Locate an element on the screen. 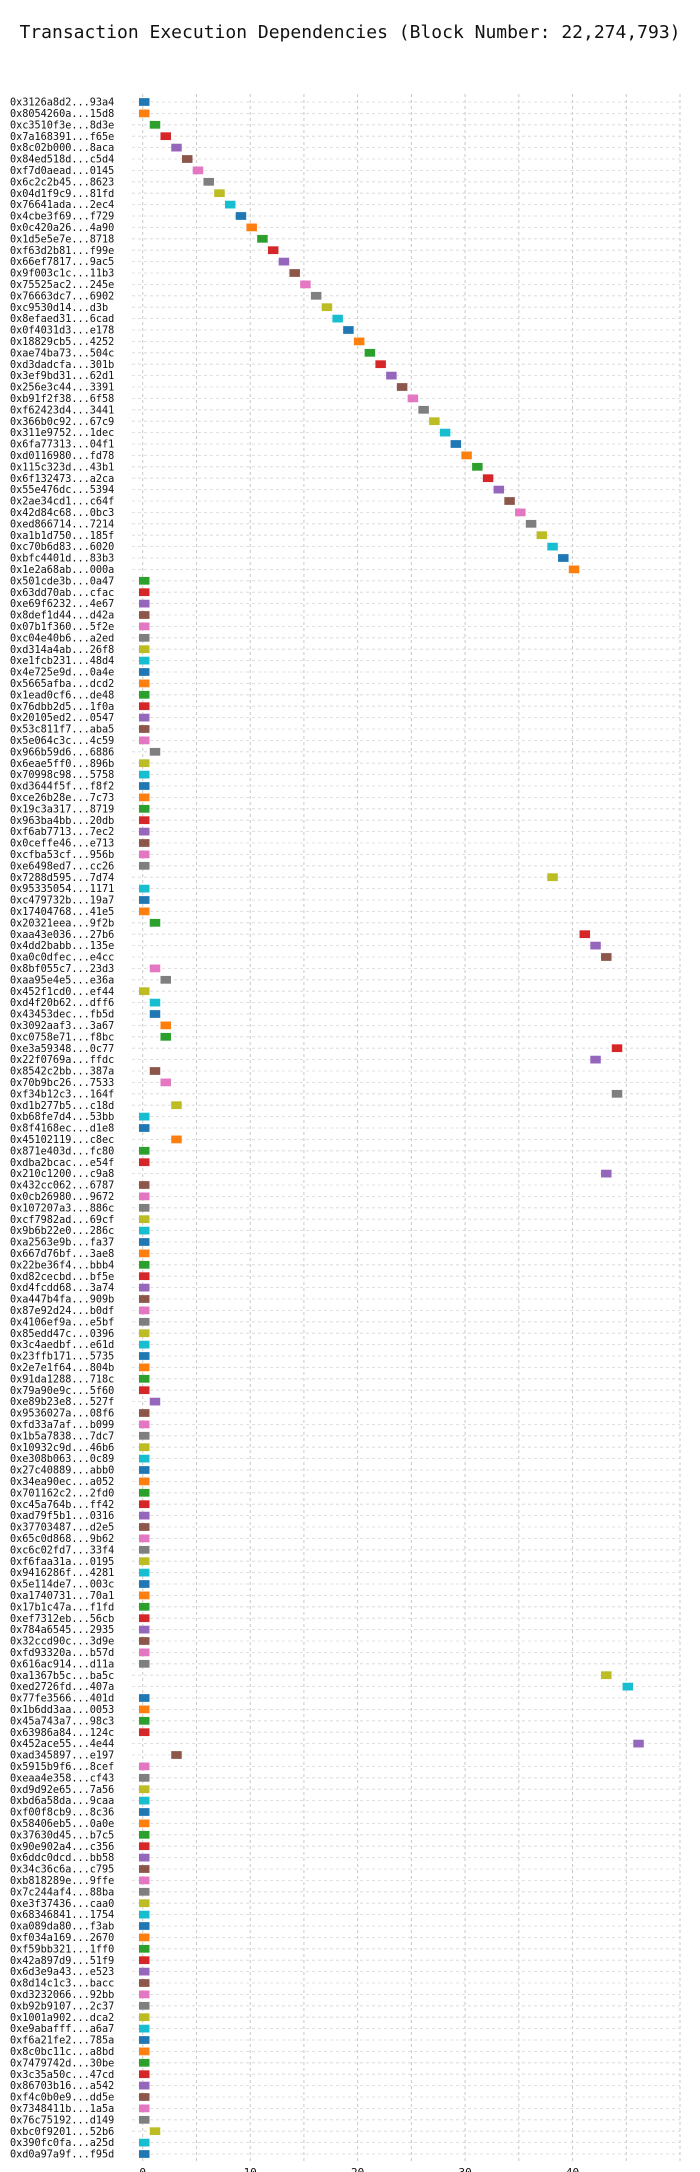 The height and width of the screenshot is (2172, 700). row-label: 0x04d1f9c9...81fd is located at coordinates (62, 194).